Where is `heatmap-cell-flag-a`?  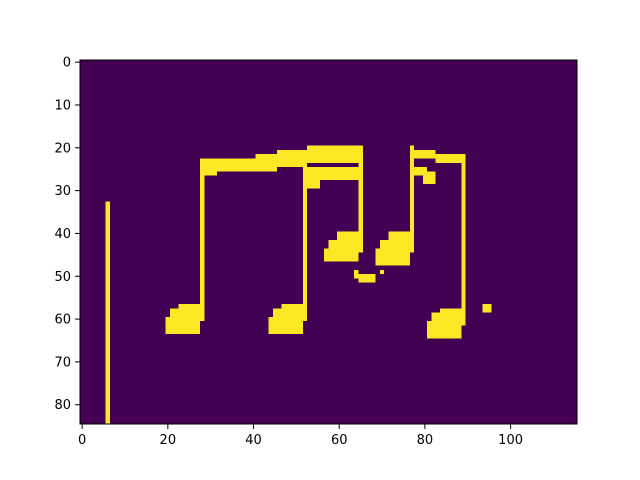 heatmap-cell-flag-a is located at coordinates (418, 171).